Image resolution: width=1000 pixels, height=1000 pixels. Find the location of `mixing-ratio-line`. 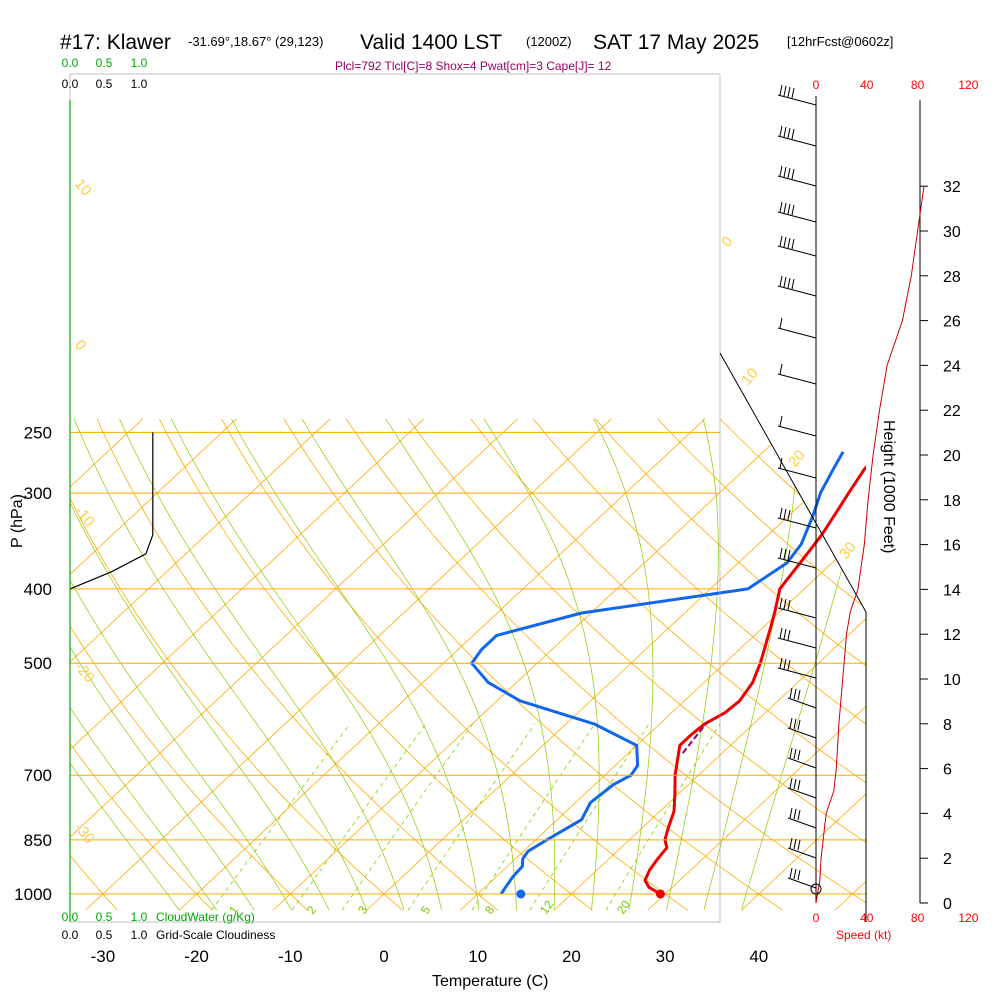

mixing-ratio-line is located at coordinates (471, 817).